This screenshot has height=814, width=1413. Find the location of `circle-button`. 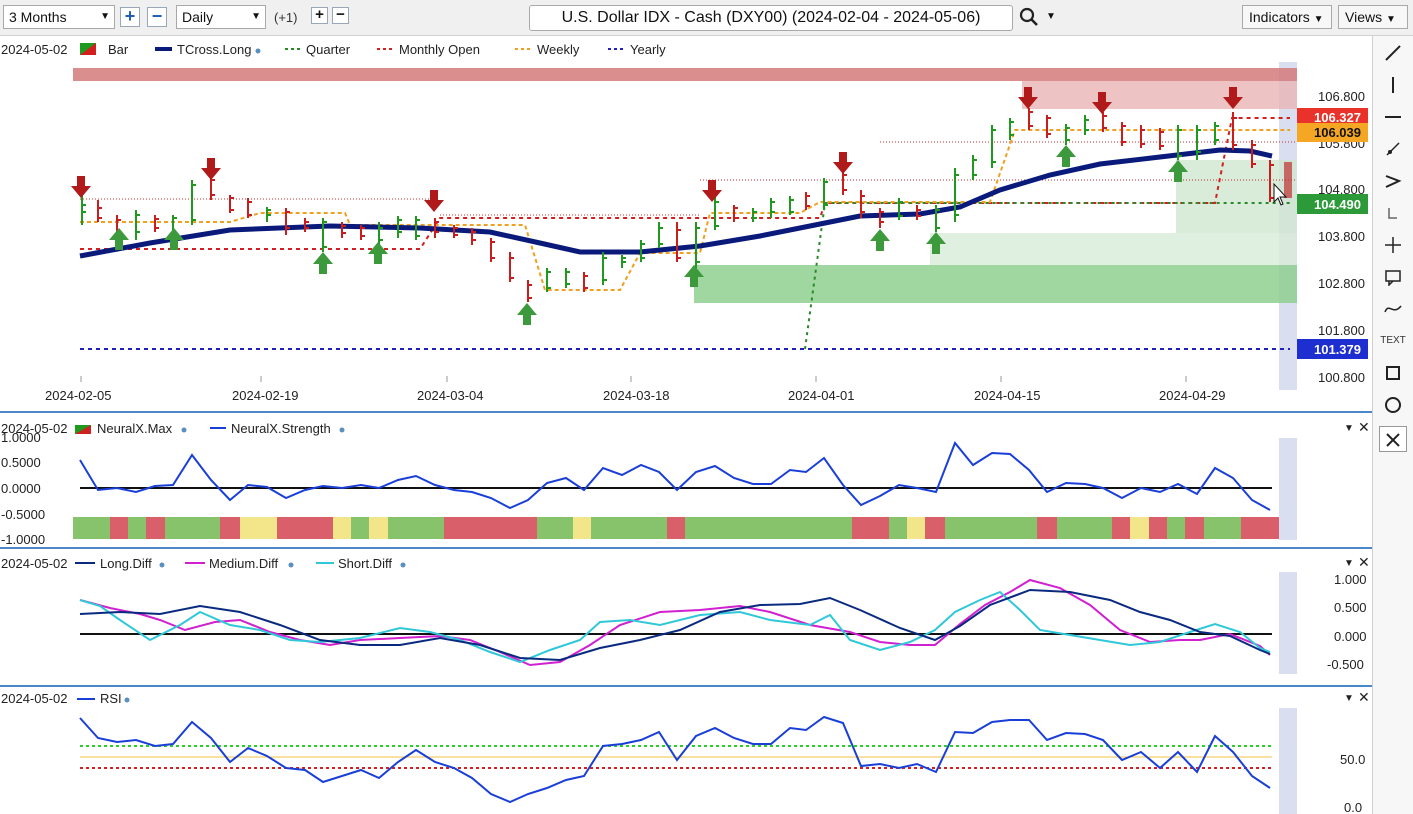

circle-button is located at coordinates (1393, 405).